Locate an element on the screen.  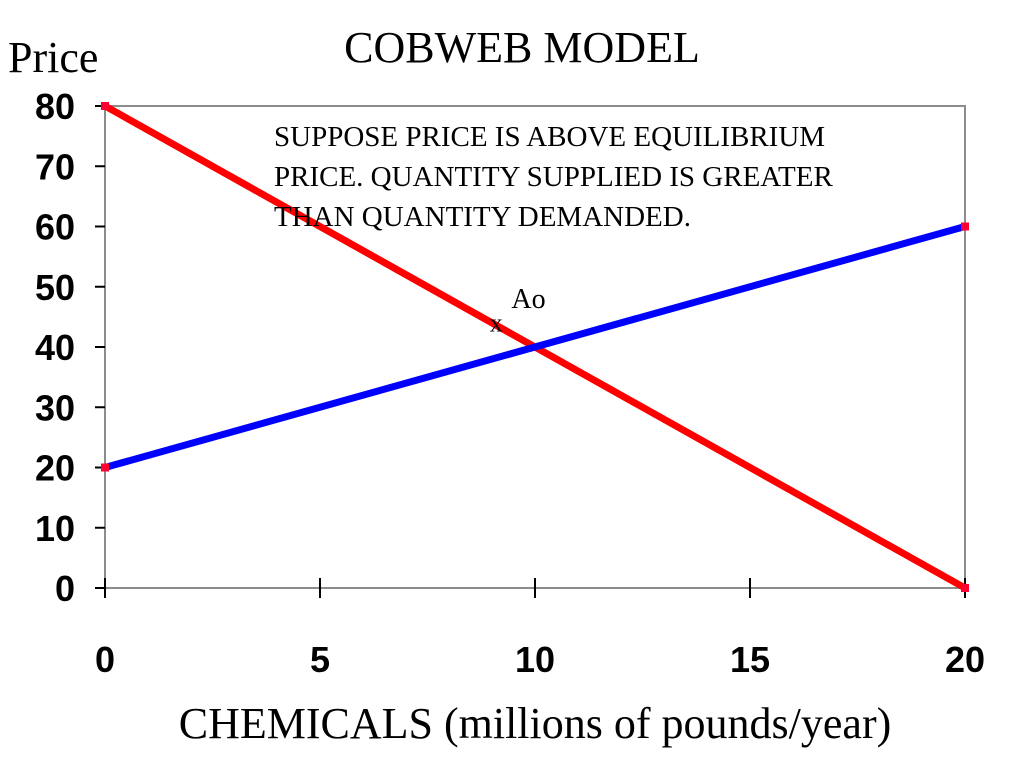
annotation-line: SUPPOSE PRICE IS ABOVE EQUILIBRIUM is located at coordinates (549, 137).